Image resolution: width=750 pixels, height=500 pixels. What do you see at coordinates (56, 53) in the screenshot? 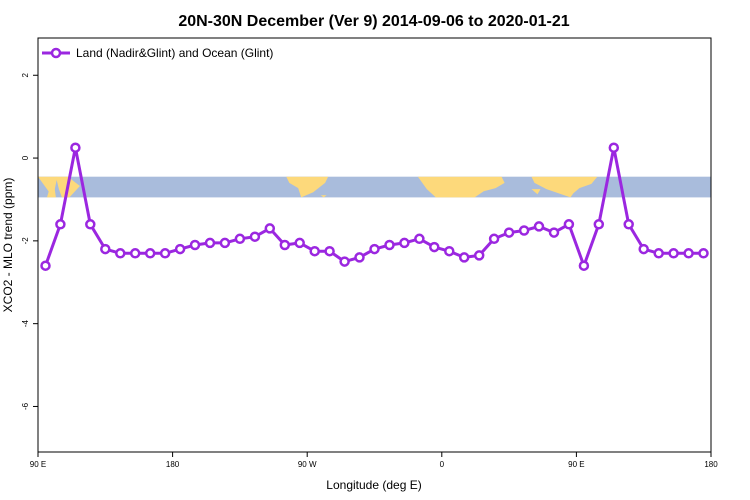
I see `legend-swatch-marker` at bounding box center [56, 53].